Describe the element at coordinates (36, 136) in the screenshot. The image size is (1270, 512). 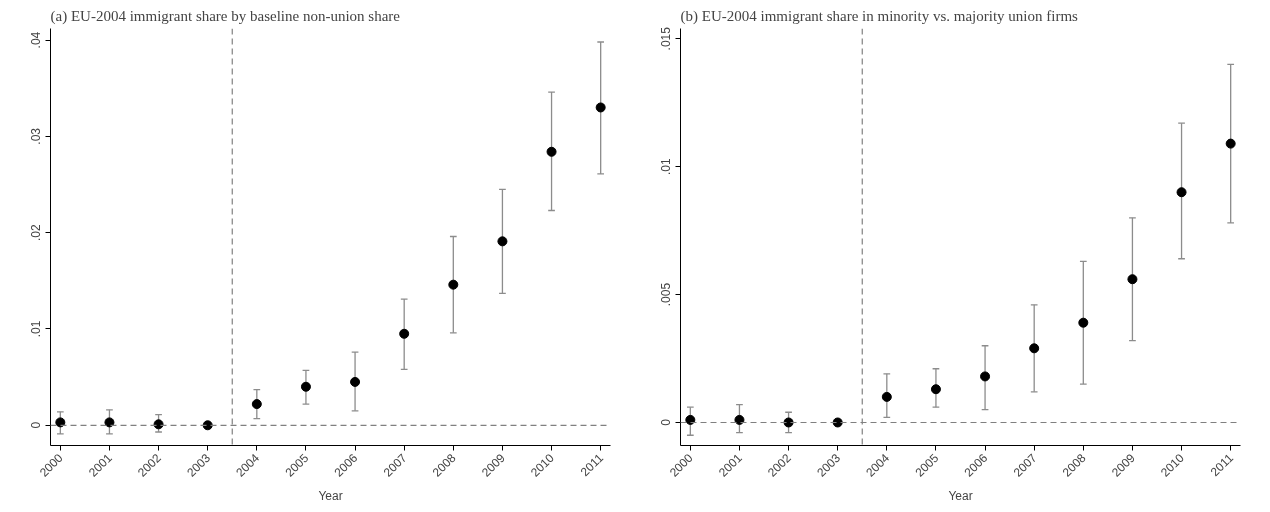
I see `y-tick-label: .03` at that location.